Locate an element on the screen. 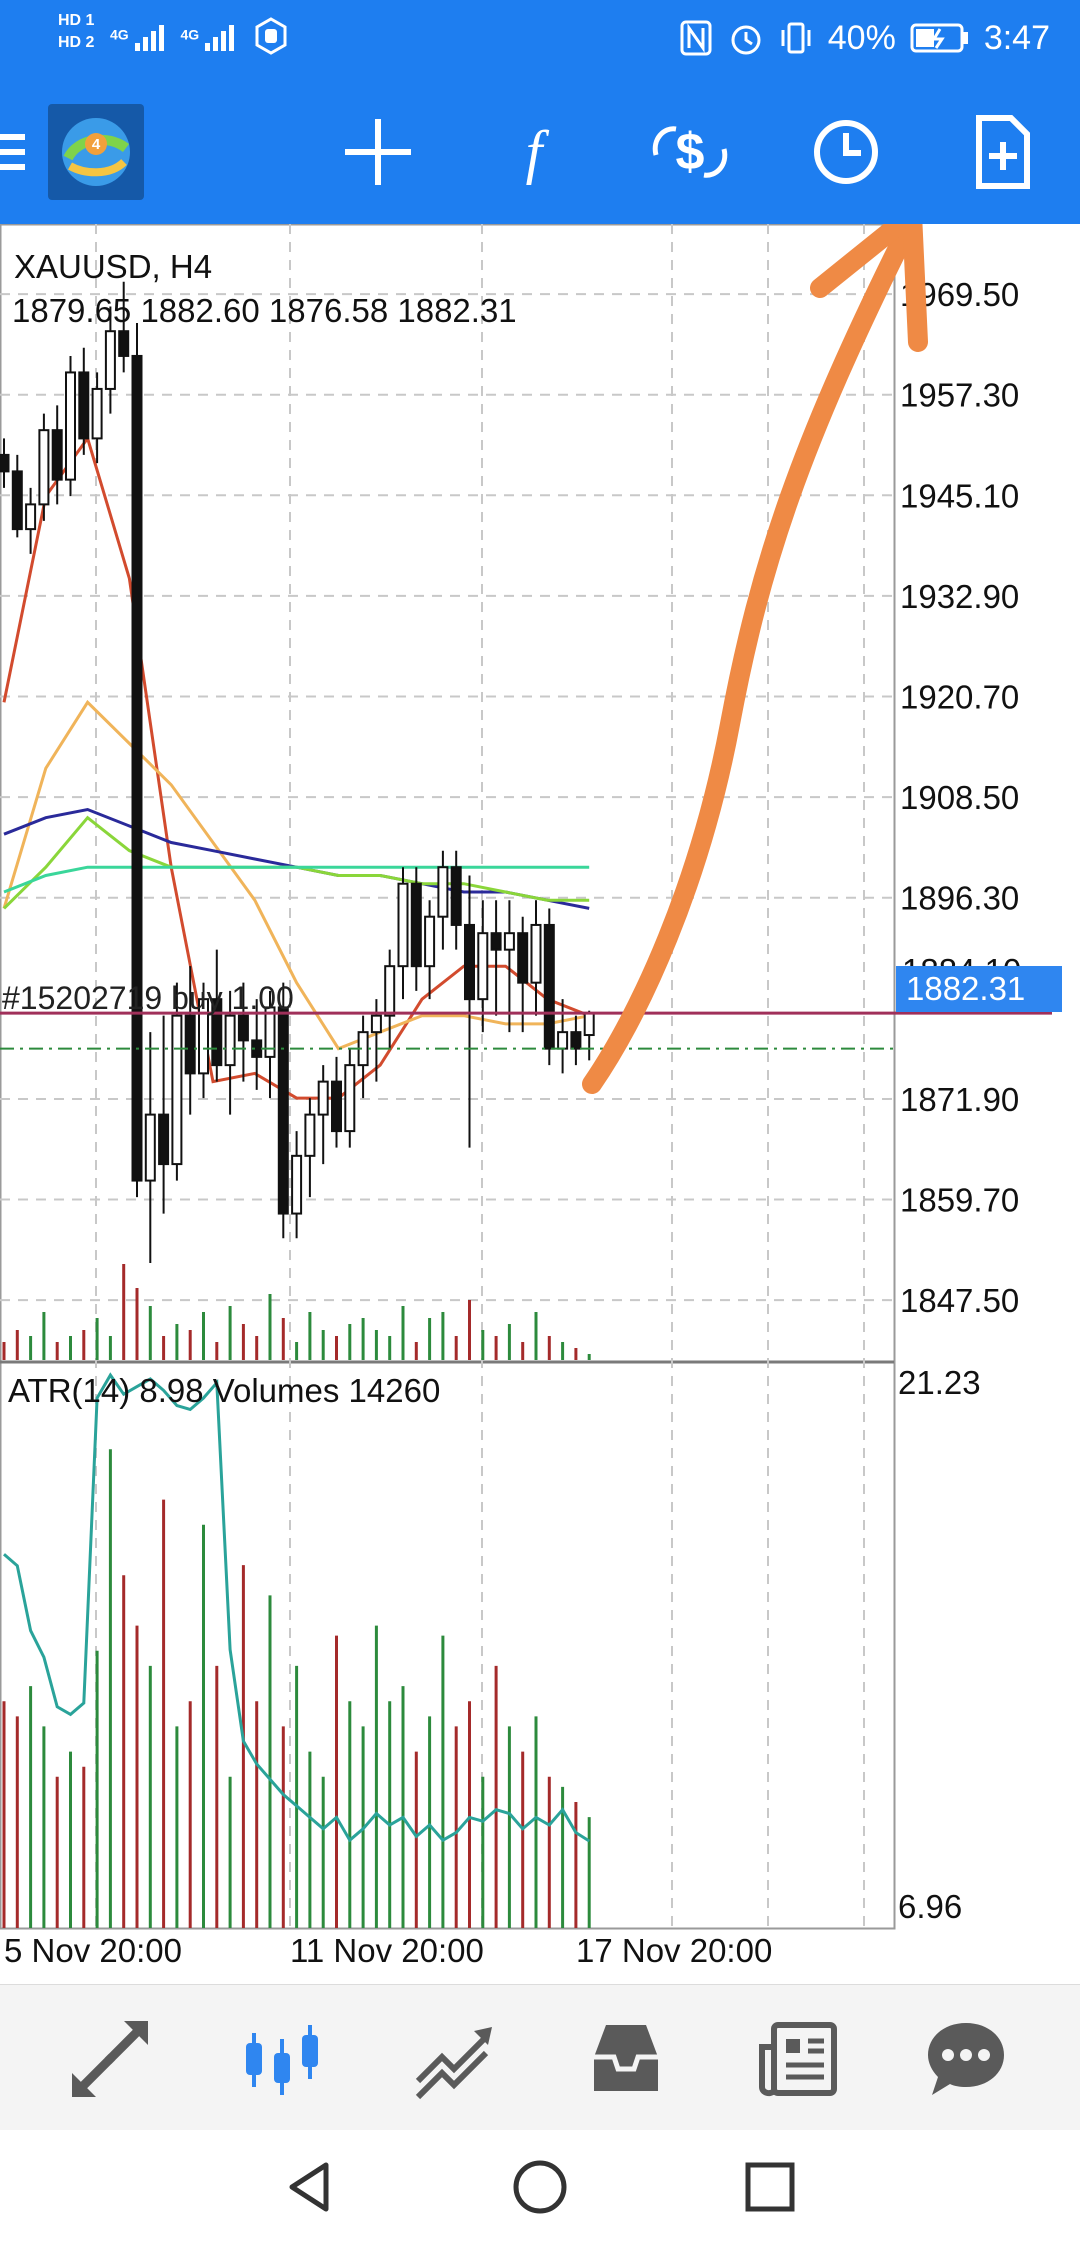 The height and width of the screenshot is (2244, 1080). crosshair-icon is located at coordinates (378, 152).